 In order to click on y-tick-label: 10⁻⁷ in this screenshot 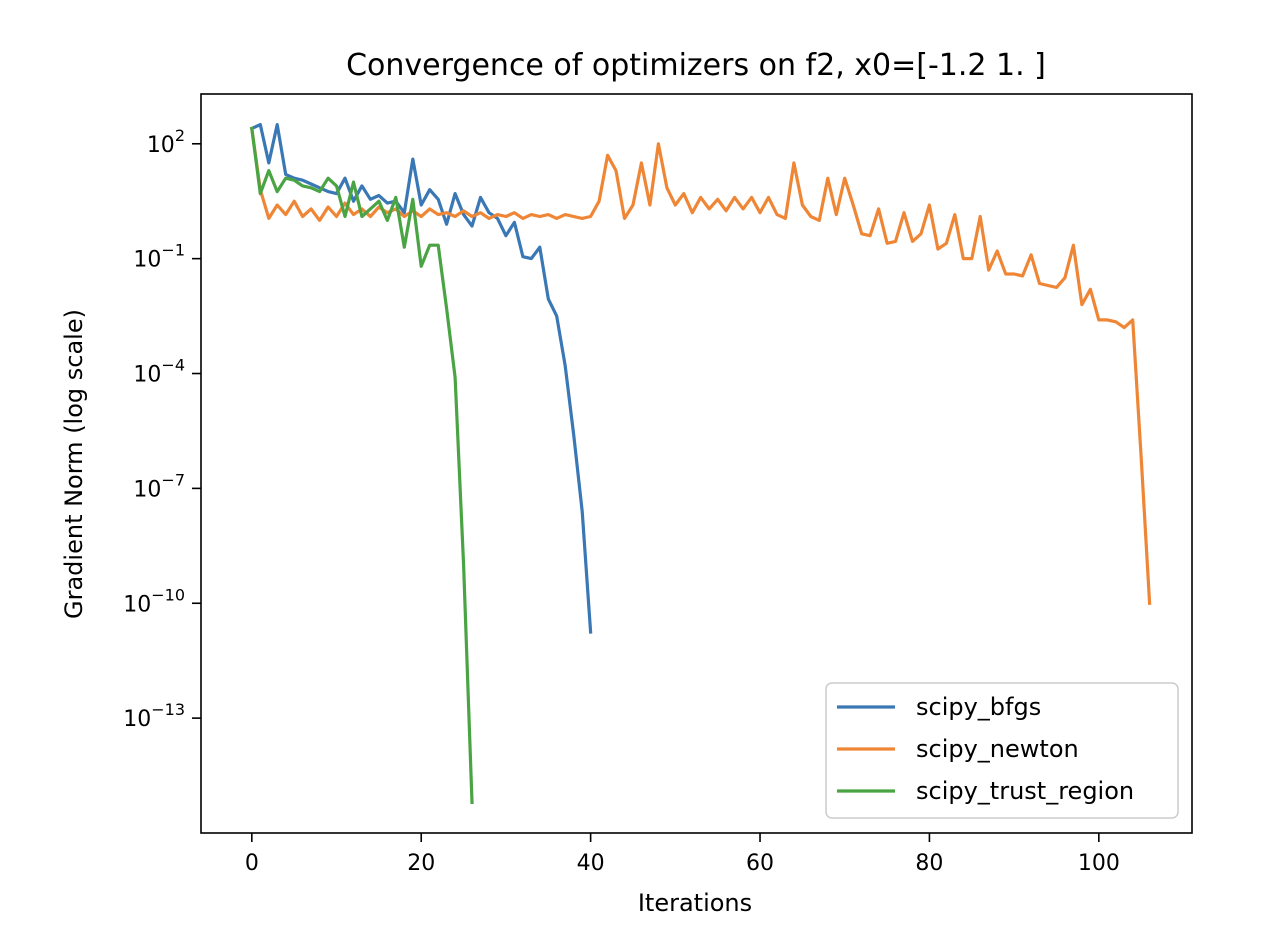, I will do `click(159, 486)`.